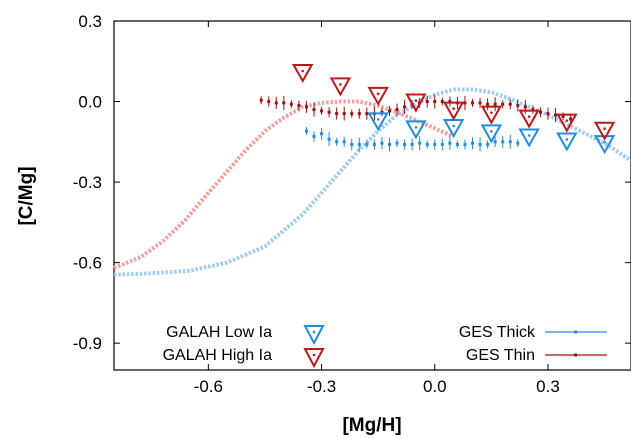 Image resolution: width=631 pixels, height=439 pixels. I want to click on legend-label-ges-thin: GES Thin, so click(500, 355).